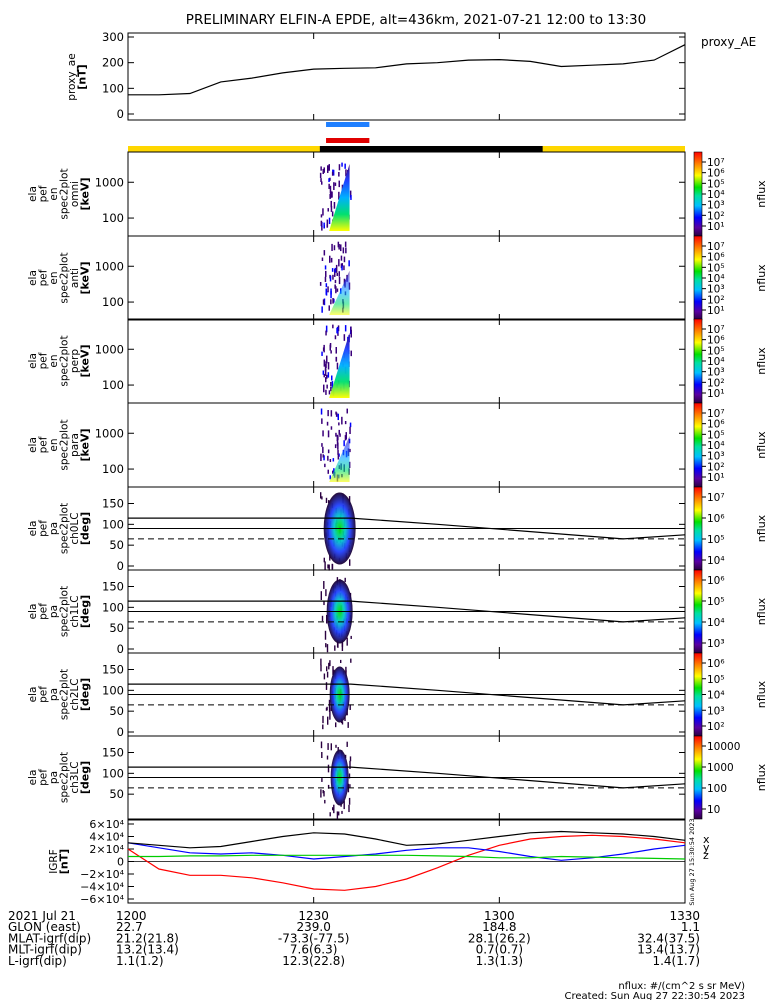  What do you see at coordinates (716, 247) in the screenshot?
I see `colorbar-en-anti-tick-label: 10⁷` at bounding box center [716, 247].